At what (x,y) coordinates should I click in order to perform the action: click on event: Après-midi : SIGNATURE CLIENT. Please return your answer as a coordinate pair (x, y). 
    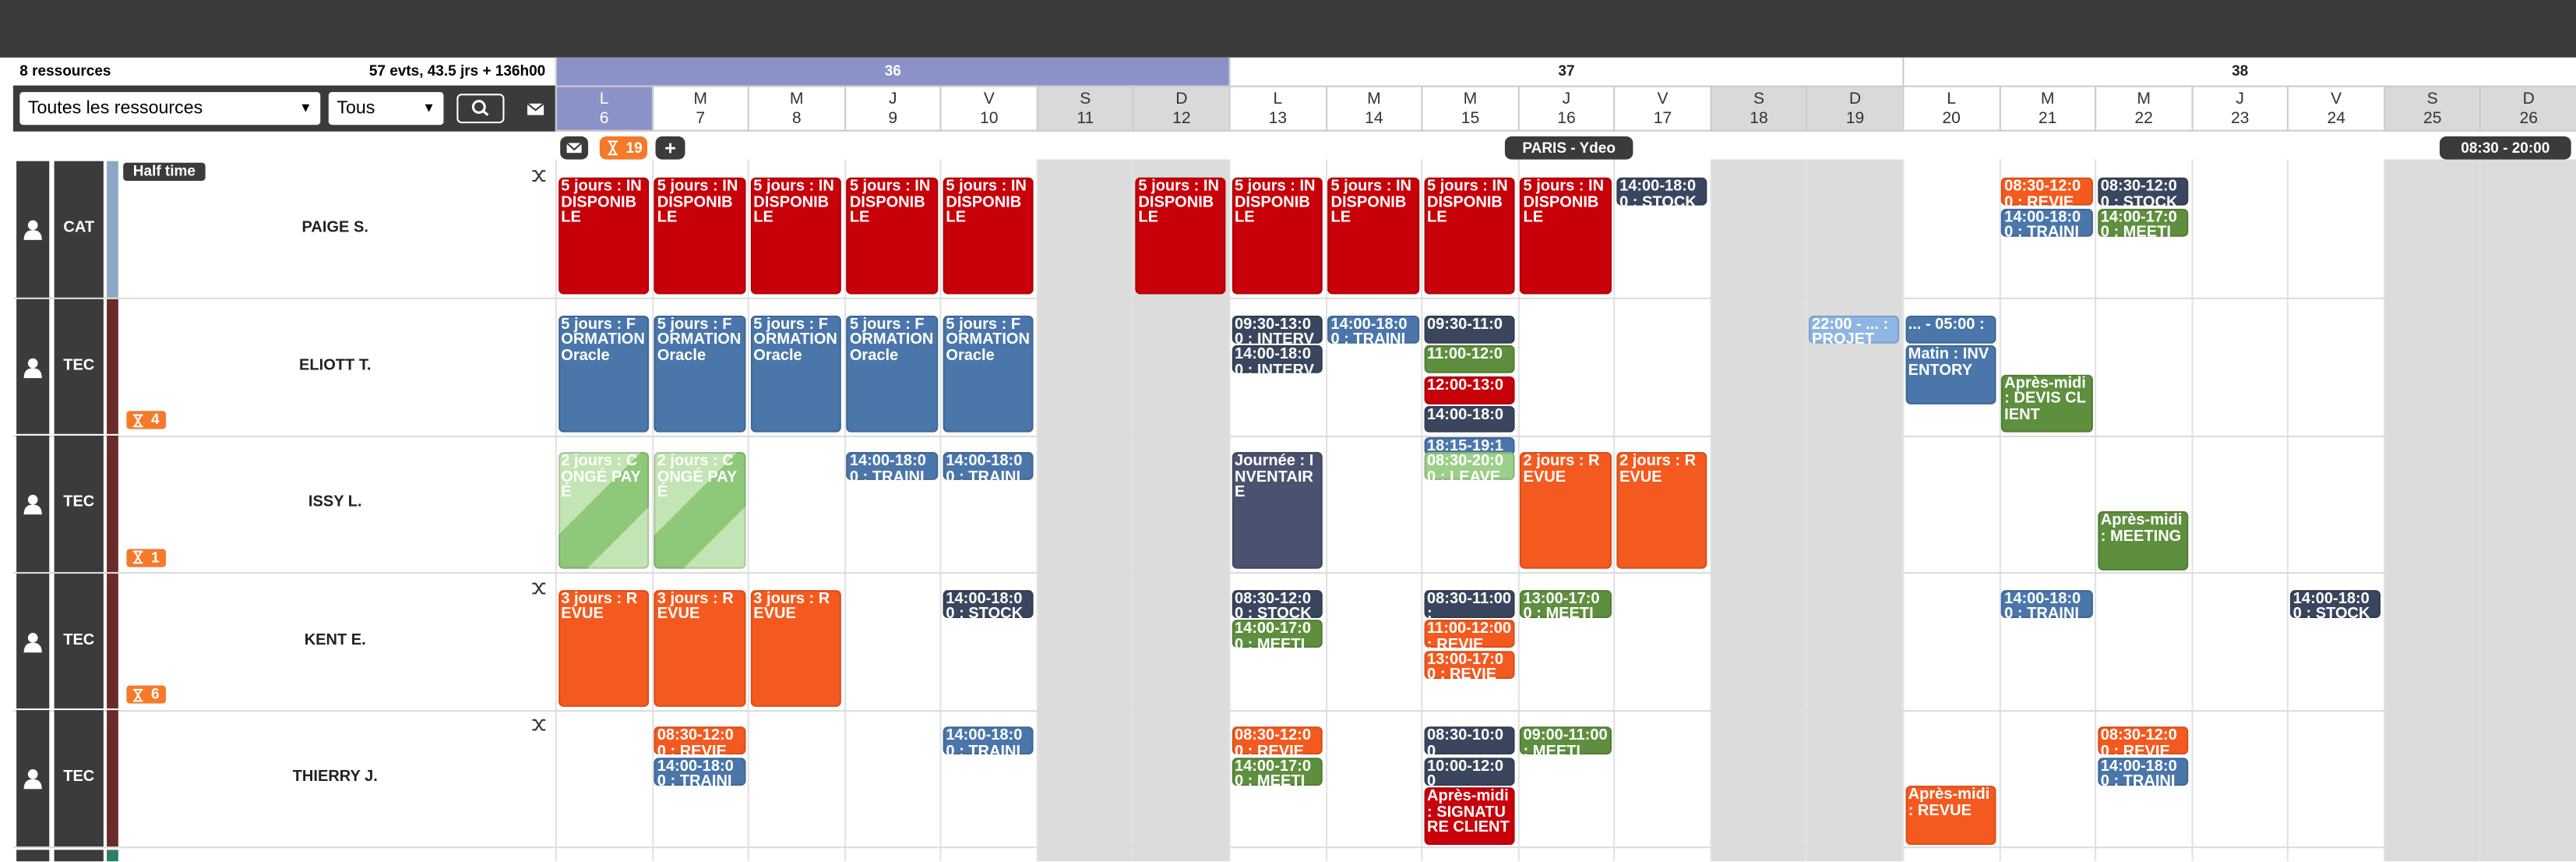
    Looking at the image, I should click on (1469, 816).